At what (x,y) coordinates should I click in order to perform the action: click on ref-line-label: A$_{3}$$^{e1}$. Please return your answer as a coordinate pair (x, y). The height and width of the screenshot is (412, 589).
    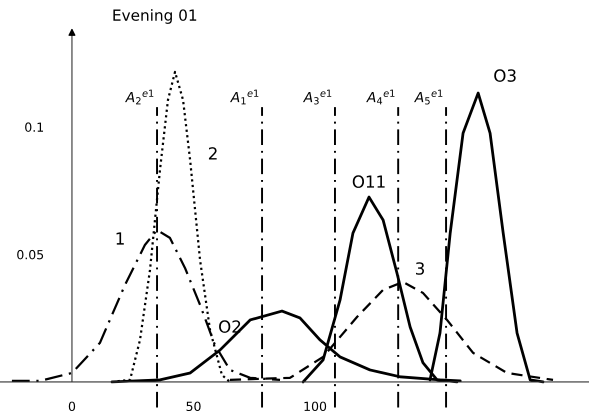
    Looking at the image, I should click on (317, 97).